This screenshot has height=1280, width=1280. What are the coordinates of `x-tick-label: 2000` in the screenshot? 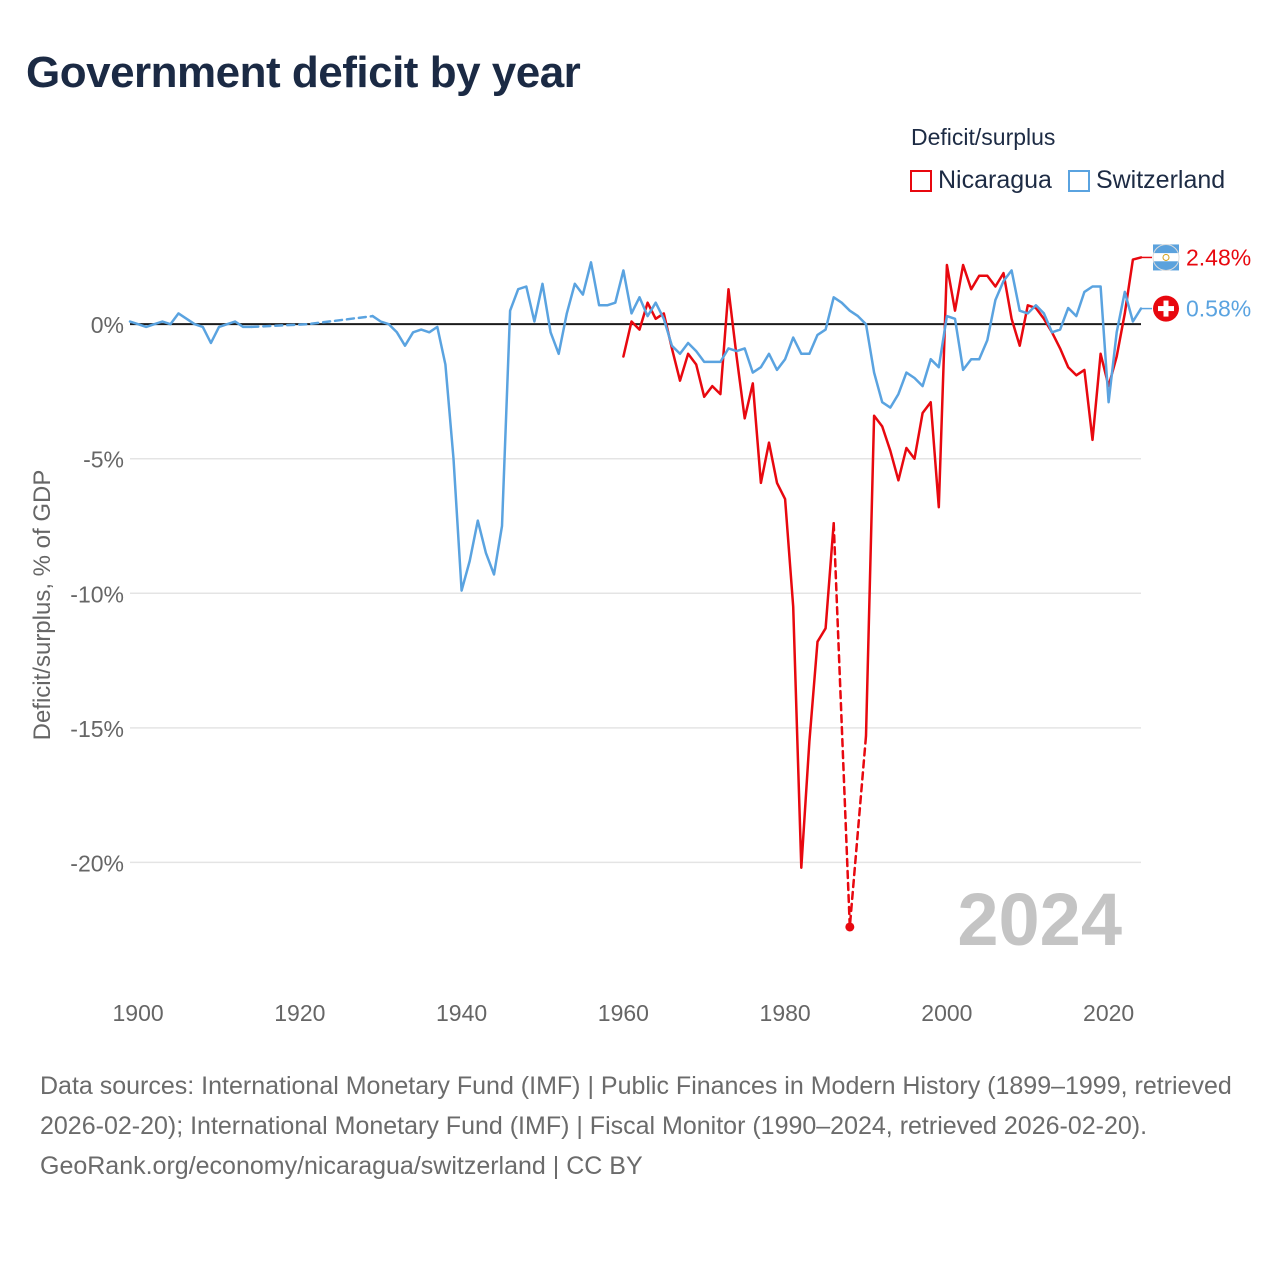 It's located at (946, 1013).